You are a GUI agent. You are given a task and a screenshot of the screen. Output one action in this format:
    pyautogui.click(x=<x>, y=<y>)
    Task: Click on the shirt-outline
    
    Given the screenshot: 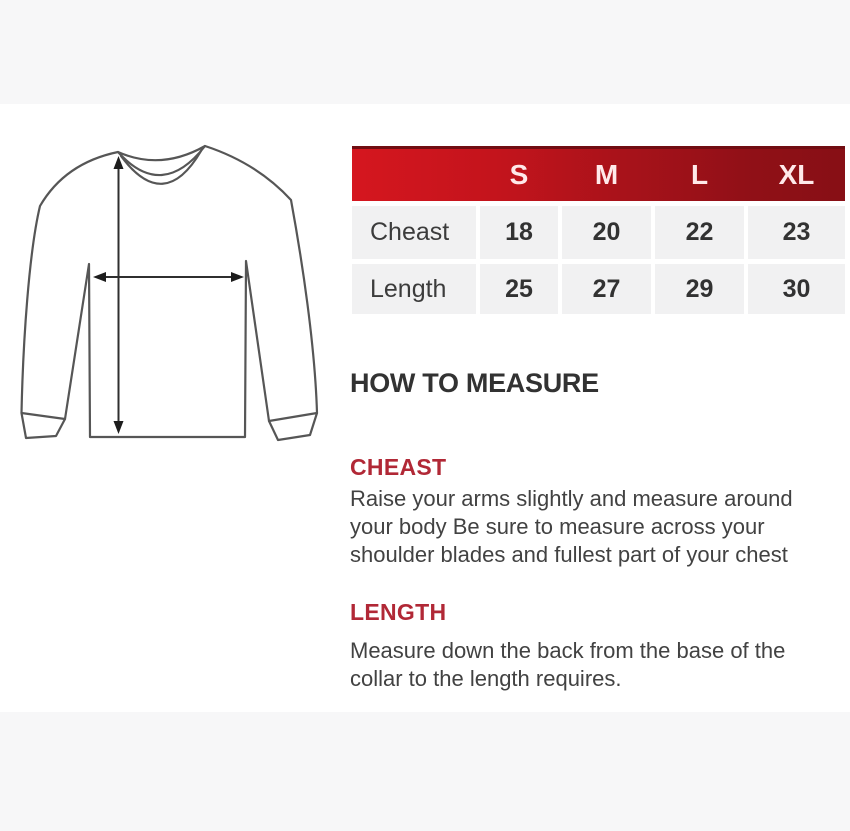 What is the action you would take?
    pyautogui.click(x=169, y=293)
    